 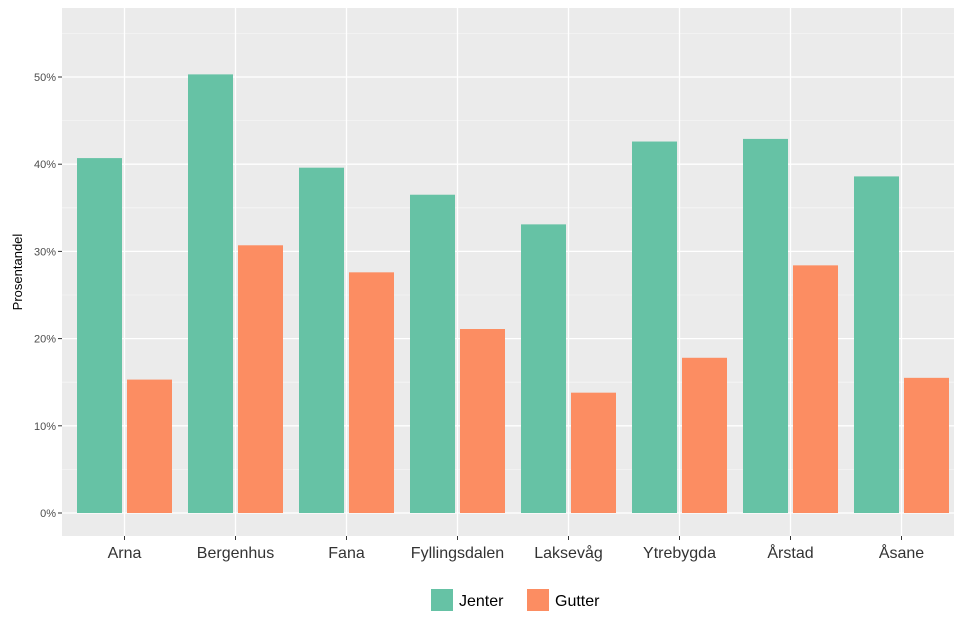 I want to click on bar-jenter-laksevåg, so click(x=543, y=369).